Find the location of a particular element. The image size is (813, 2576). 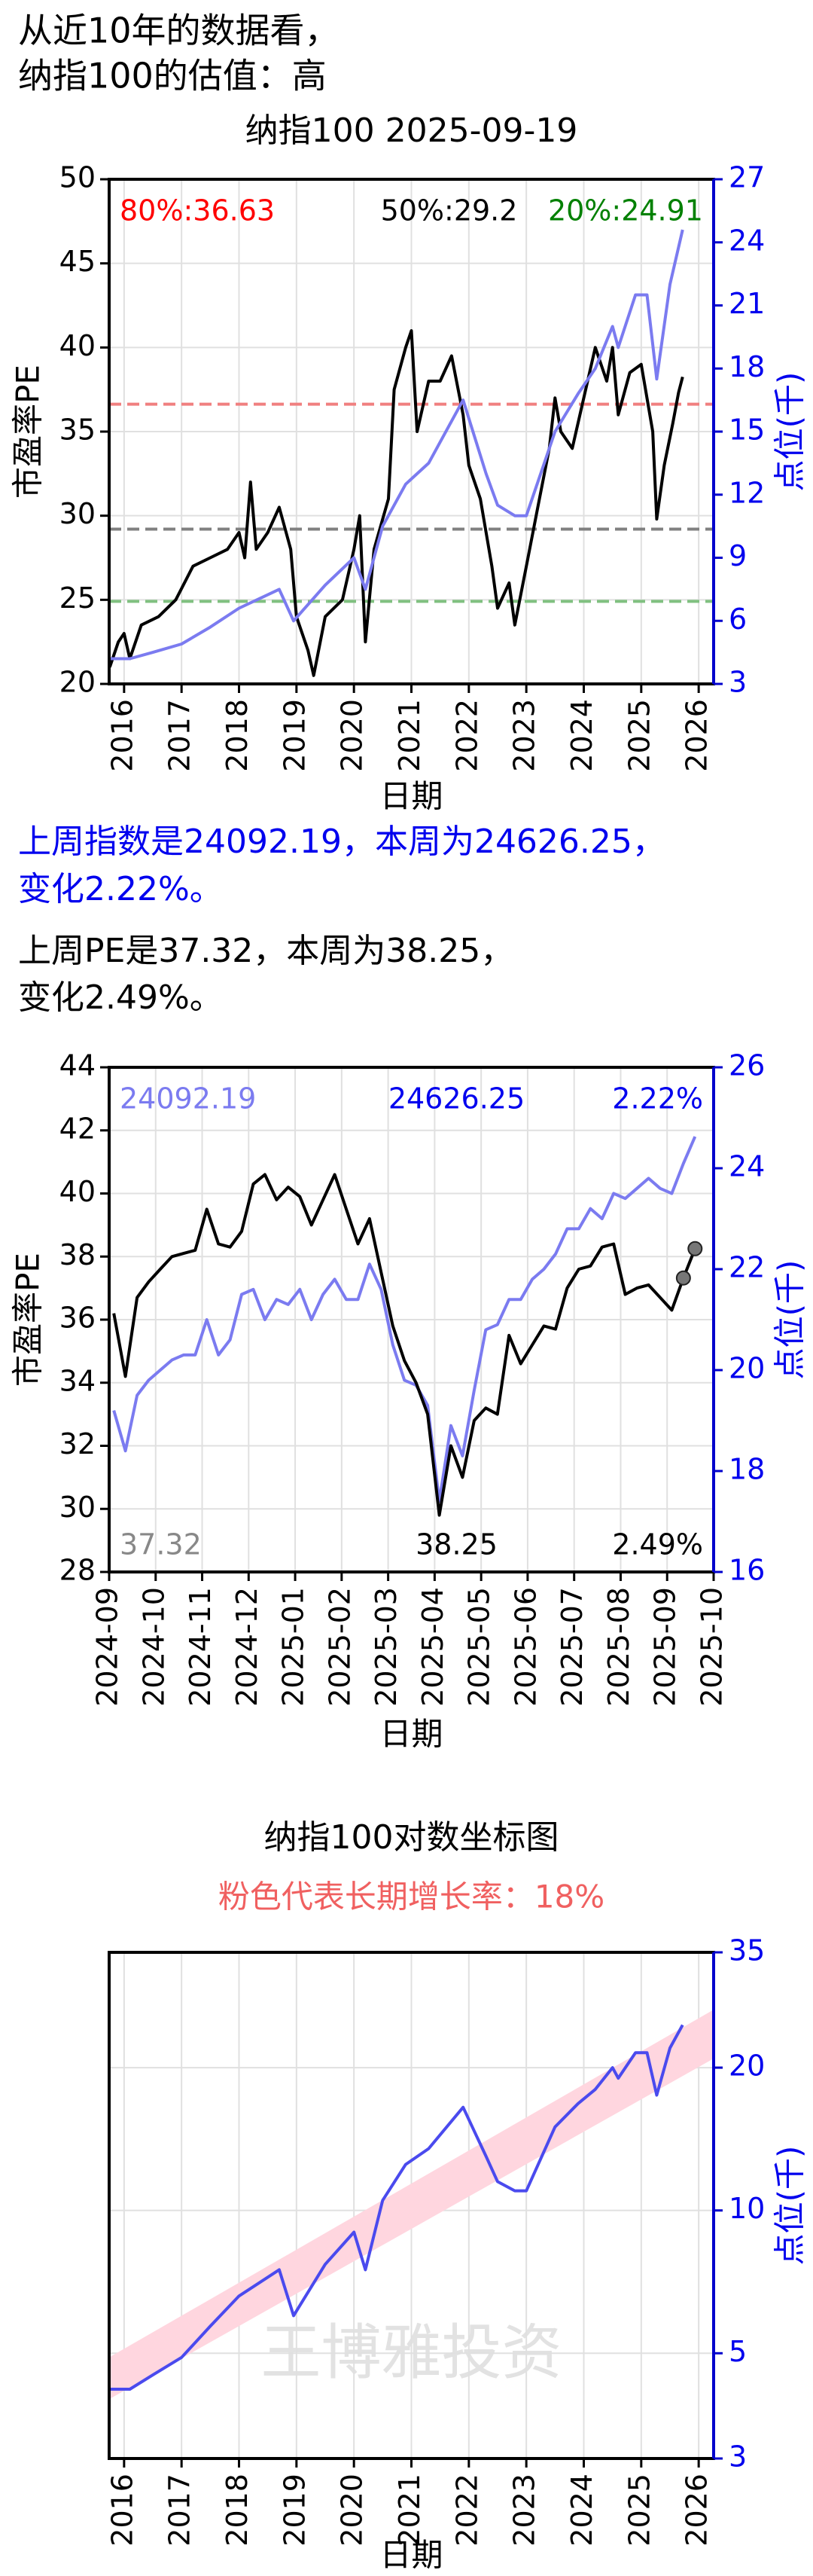

y-tick-label: 42 is located at coordinates (77, 1129).